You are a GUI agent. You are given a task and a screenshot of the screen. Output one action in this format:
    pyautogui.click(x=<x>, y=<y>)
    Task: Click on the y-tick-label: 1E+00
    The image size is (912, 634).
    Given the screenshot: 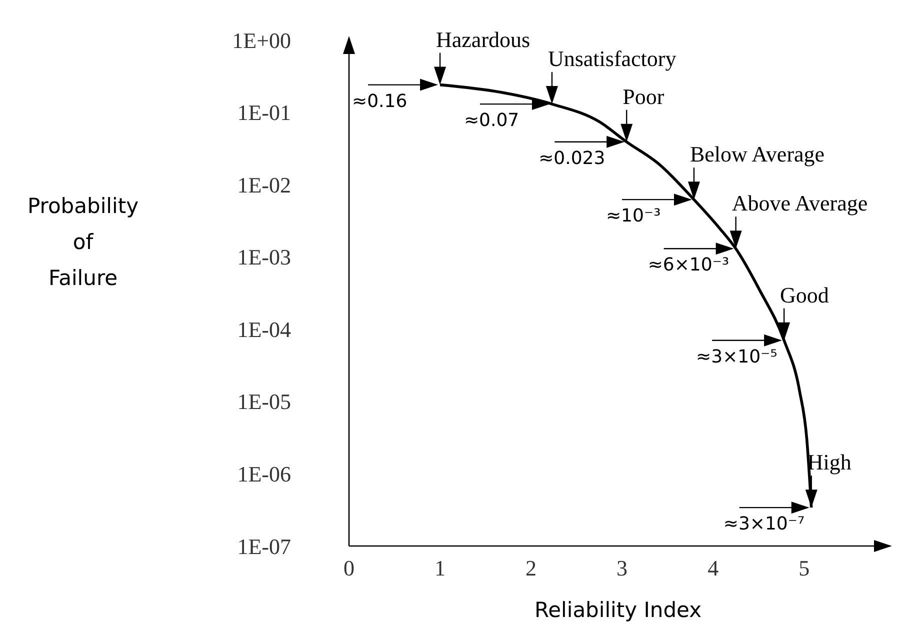 What is the action you would take?
    pyautogui.click(x=261, y=40)
    